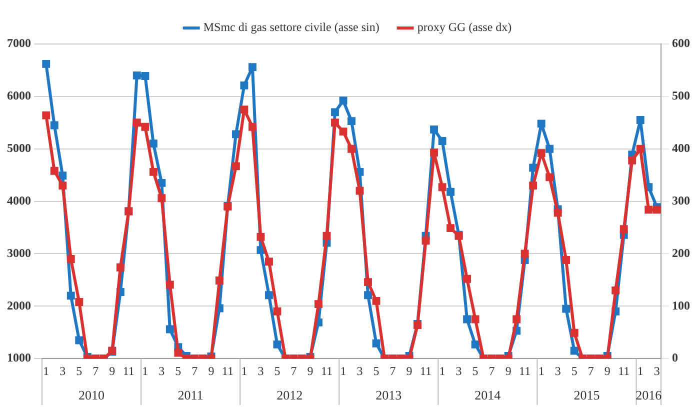 The image size is (697, 407). What do you see at coordinates (19, 253) in the screenshot?
I see `y-tick-label: 3000` at bounding box center [19, 253].